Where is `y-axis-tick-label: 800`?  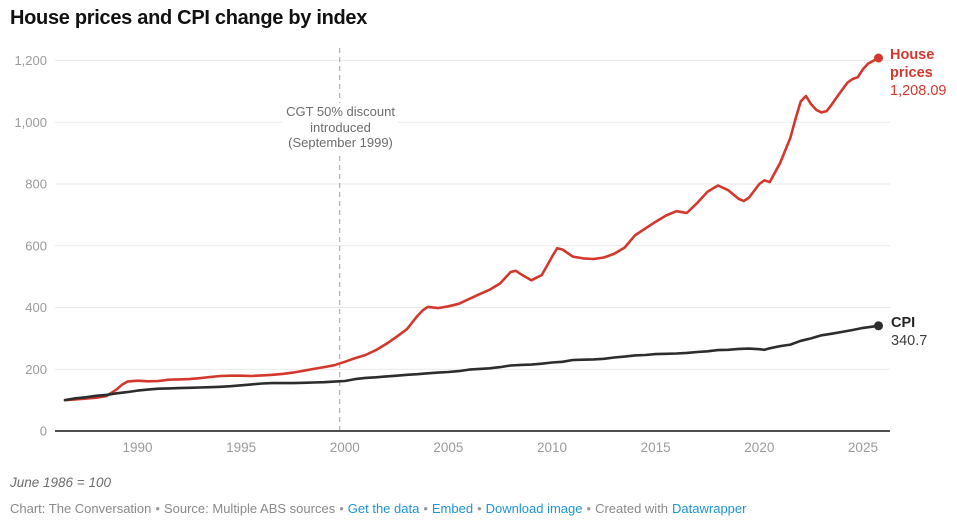
y-axis-tick-label: 800 is located at coordinates (36, 184).